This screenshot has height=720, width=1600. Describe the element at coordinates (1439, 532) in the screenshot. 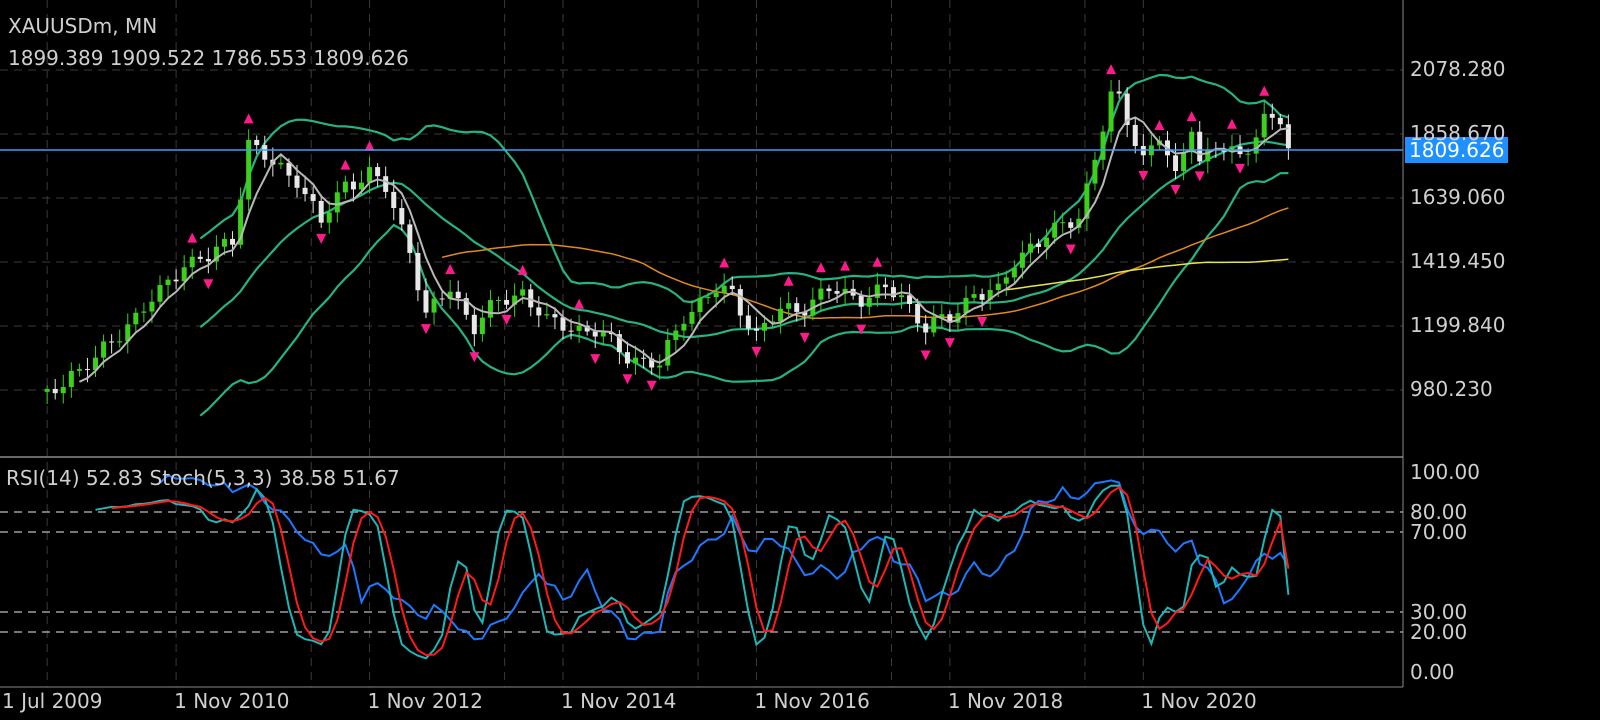

I see `indicator-tick-label: 70.00` at that location.